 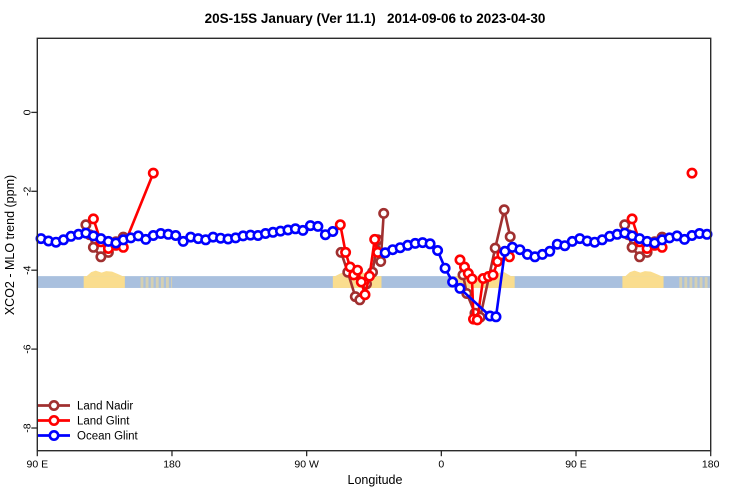 I want to click on y-tick-label: -4, so click(x=27, y=269).